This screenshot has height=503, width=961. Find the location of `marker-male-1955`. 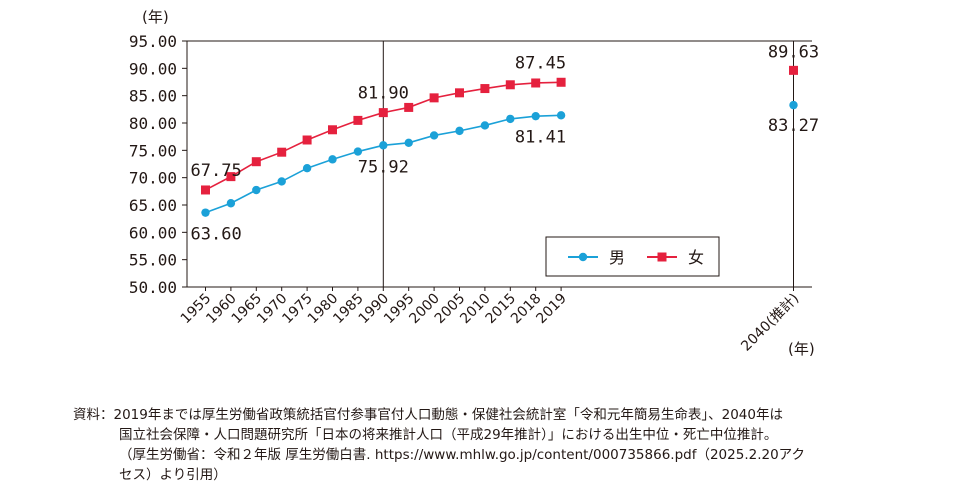

marker-male-1955 is located at coordinates (205, 212).